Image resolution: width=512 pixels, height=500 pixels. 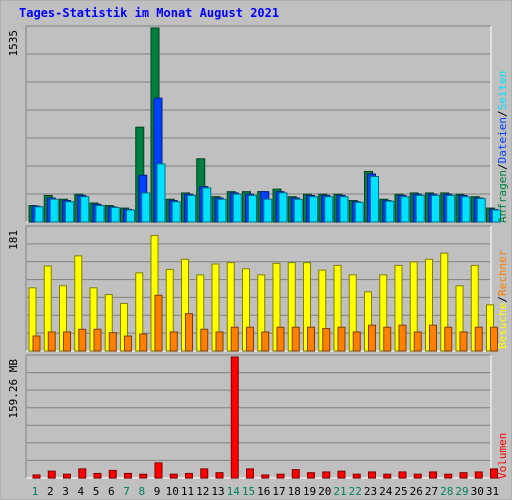 I want to click on x-tick-label-day-31: 31, so click(x=492, y=491).